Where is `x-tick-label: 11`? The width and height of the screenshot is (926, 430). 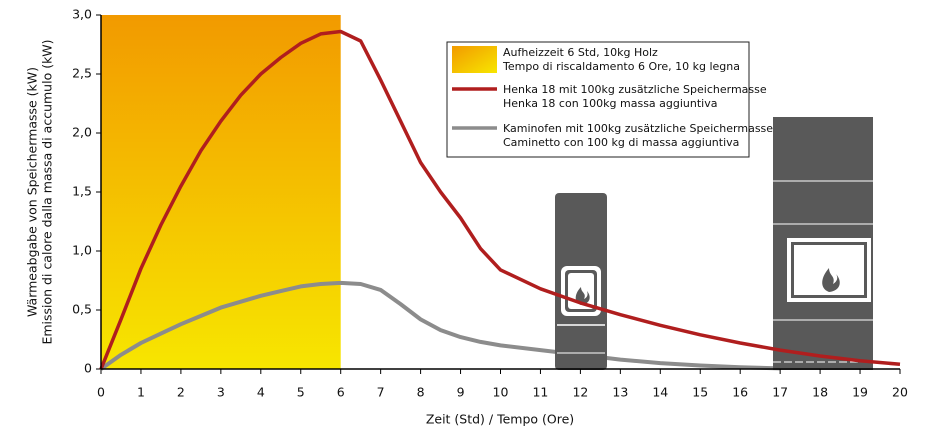 x-tick-label: 11 is located at coordinates (540, 392).